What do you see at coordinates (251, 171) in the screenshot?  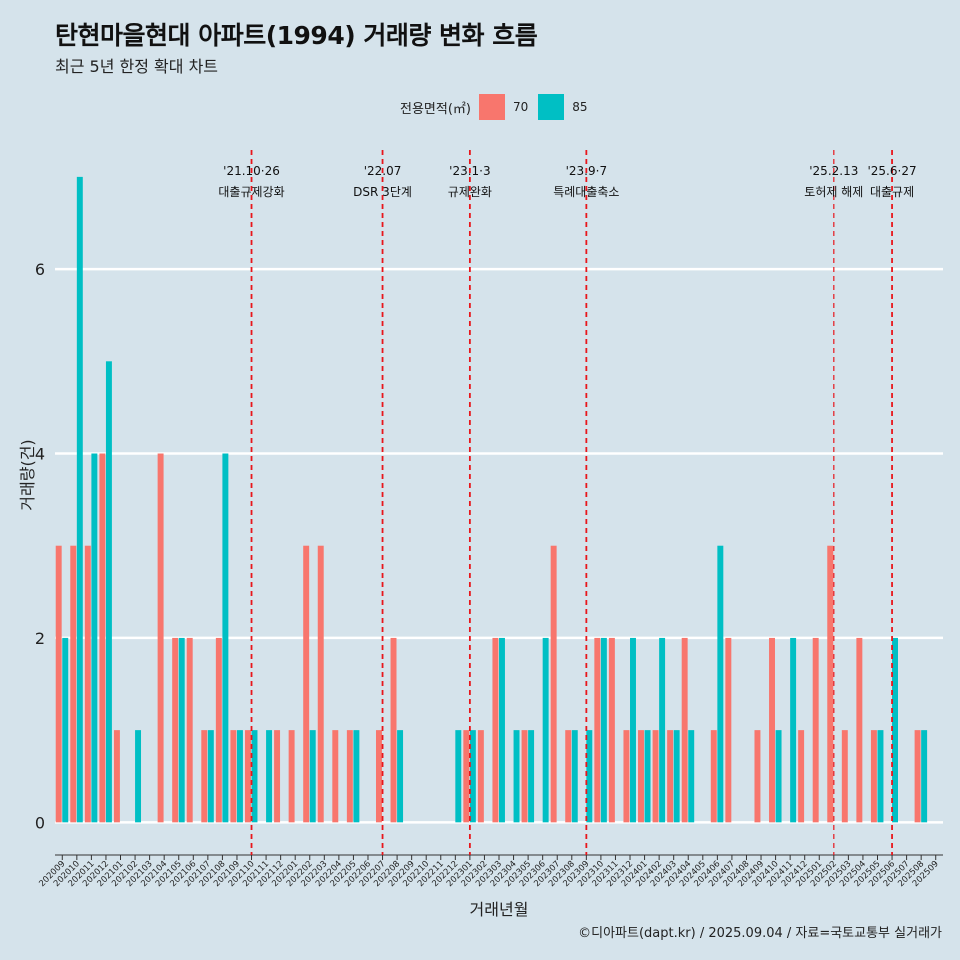 I see `event-date-label: '21.10·26` at bounding box center [251, 171].